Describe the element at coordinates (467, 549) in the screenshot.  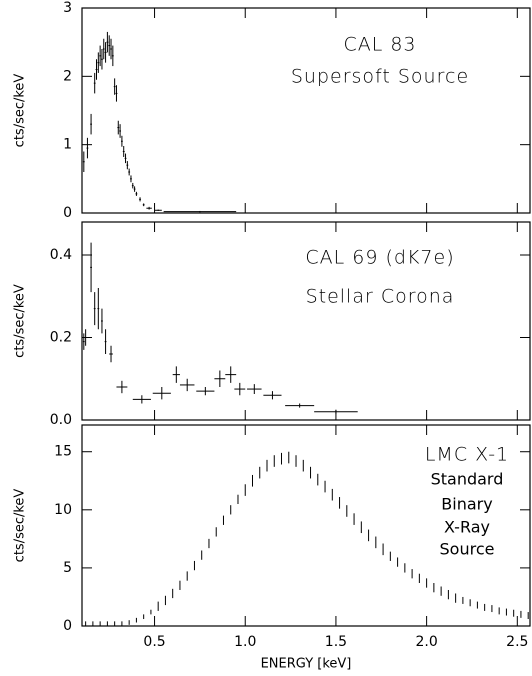
I see `annotation: Source` at that location.